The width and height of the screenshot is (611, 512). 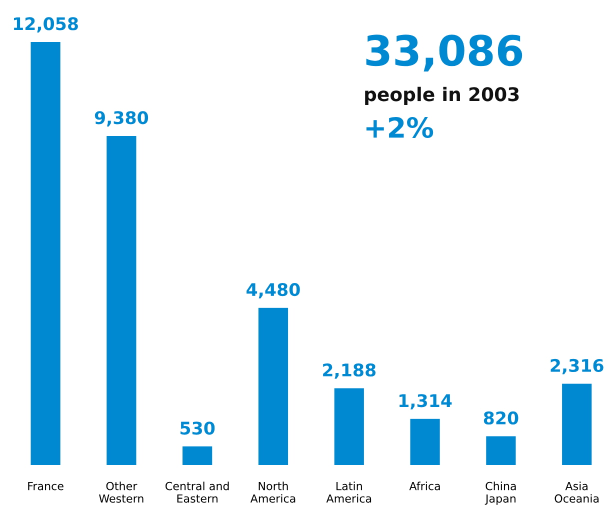 What do you see at coordinates (349, 371) in the screenshot?
I see `data-label: 2,188` at bounding box center [349, 371].